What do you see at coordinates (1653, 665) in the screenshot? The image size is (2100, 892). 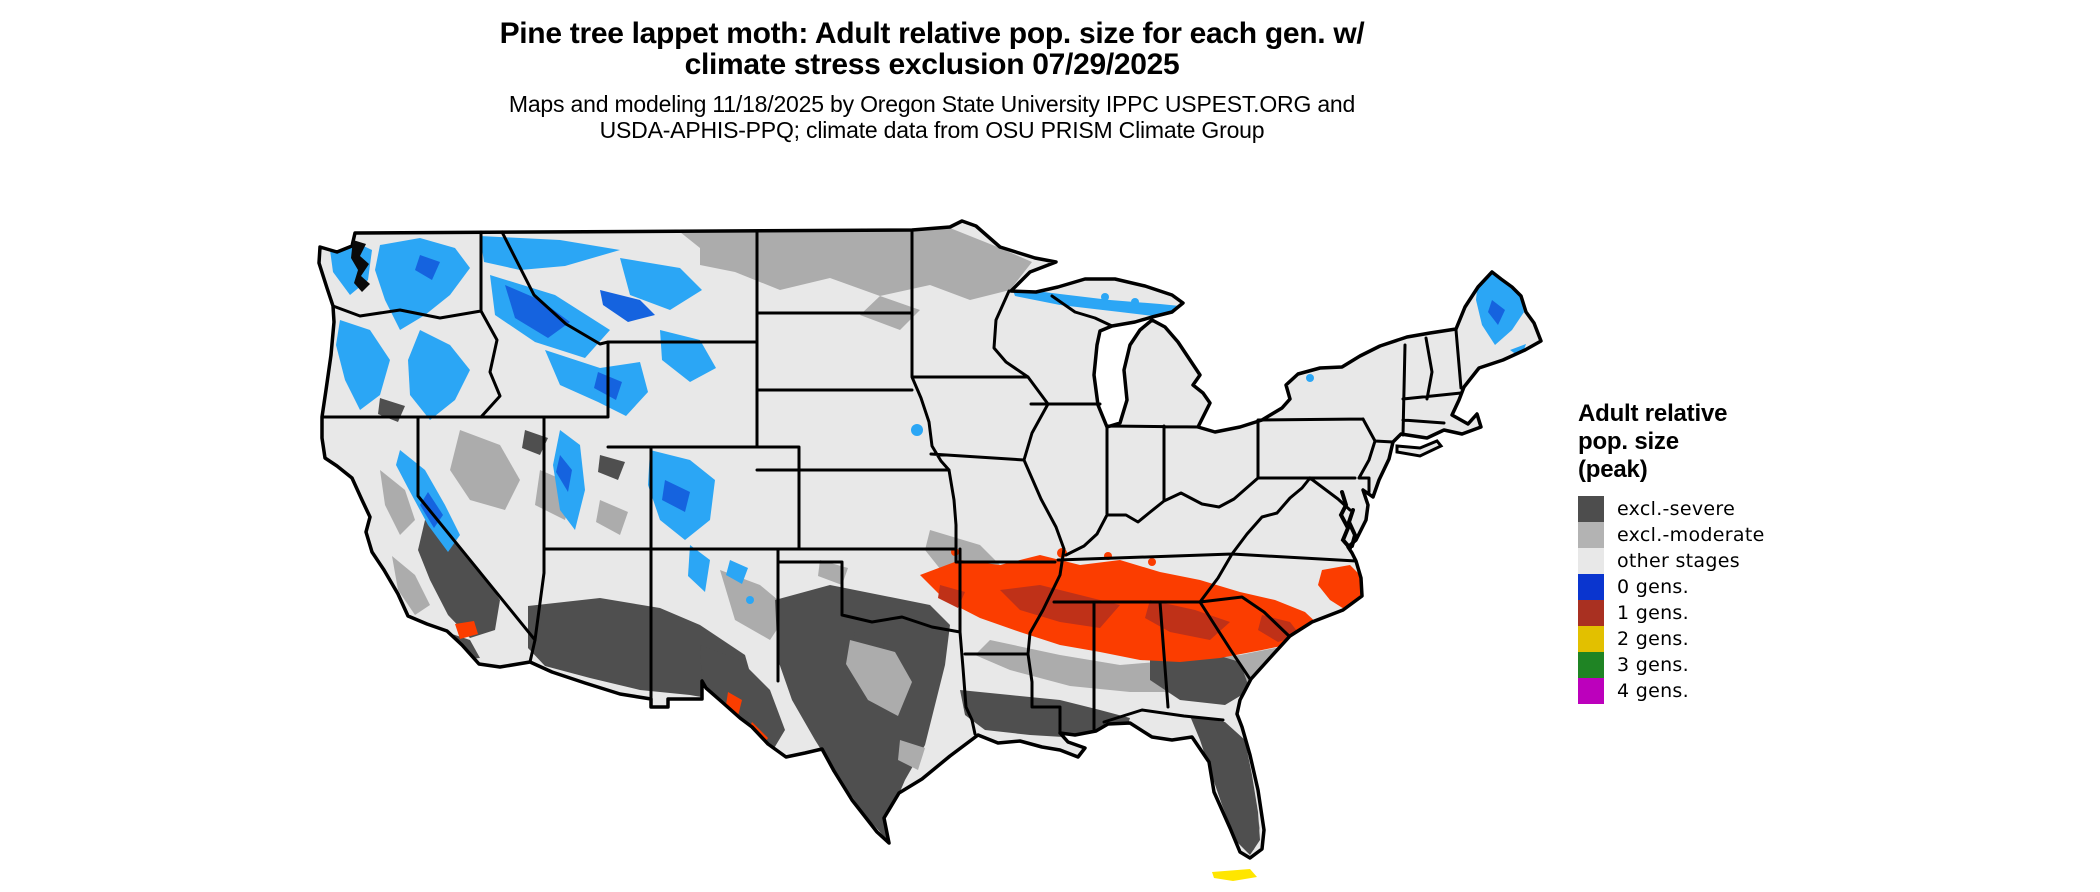 I see `legend-label: 3 gens.` at bounding box center [1653, 665].